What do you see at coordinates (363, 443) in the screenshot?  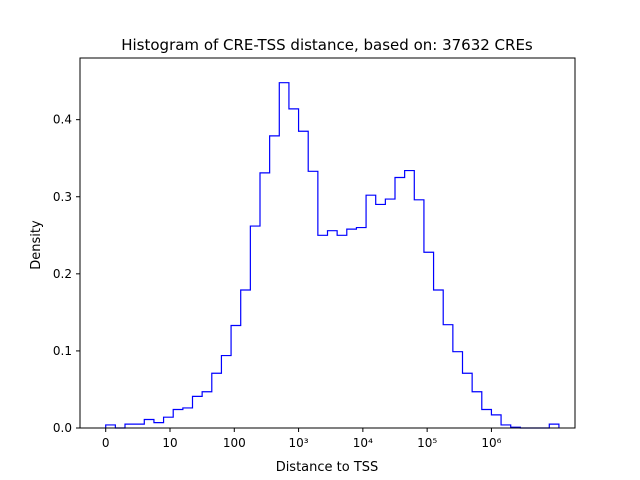 I see `x-tick-label: 10⁴` at bounding box center [363, 443].